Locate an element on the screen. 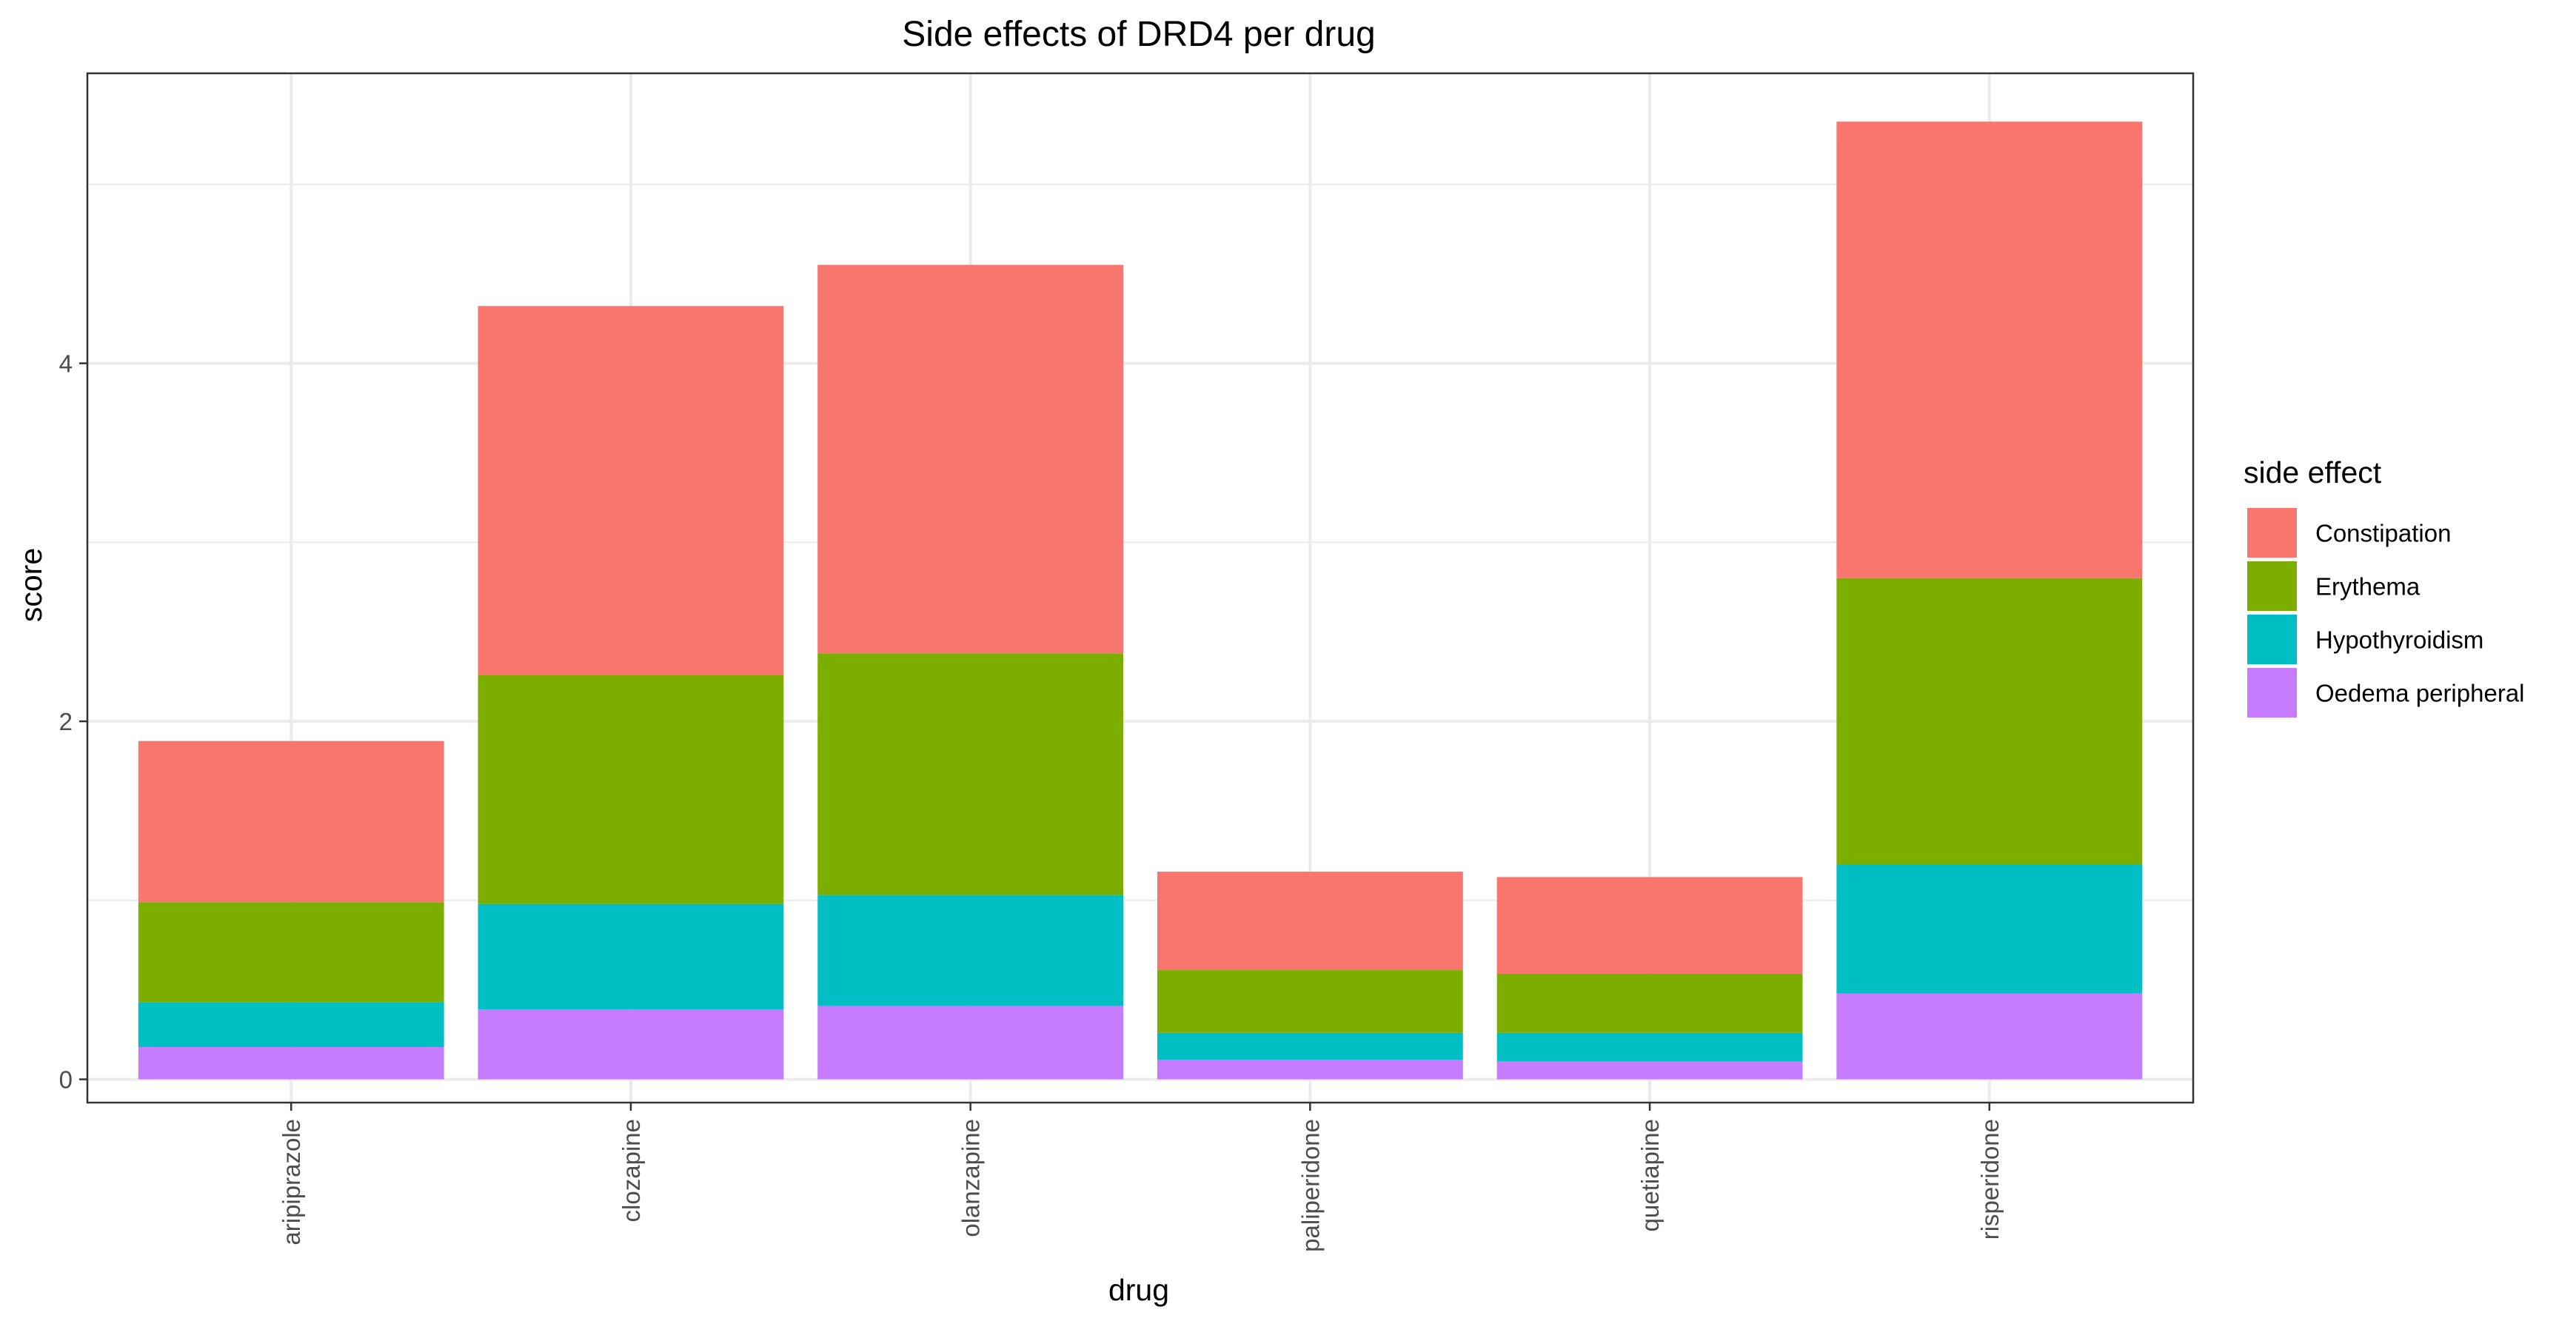  bar-segment-risperidone-oedema-peripheral is located at coordinates (1989, 1036).